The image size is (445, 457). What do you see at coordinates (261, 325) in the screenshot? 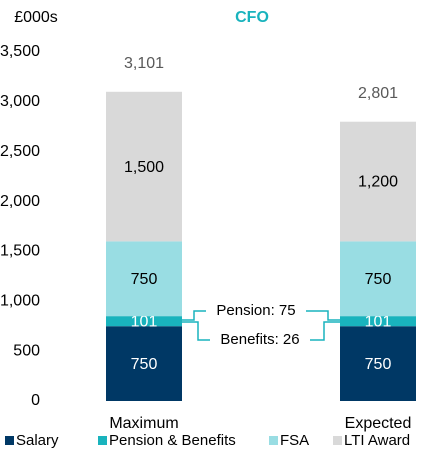
I see `annotation-connectors` at bounding box center [261, 325].